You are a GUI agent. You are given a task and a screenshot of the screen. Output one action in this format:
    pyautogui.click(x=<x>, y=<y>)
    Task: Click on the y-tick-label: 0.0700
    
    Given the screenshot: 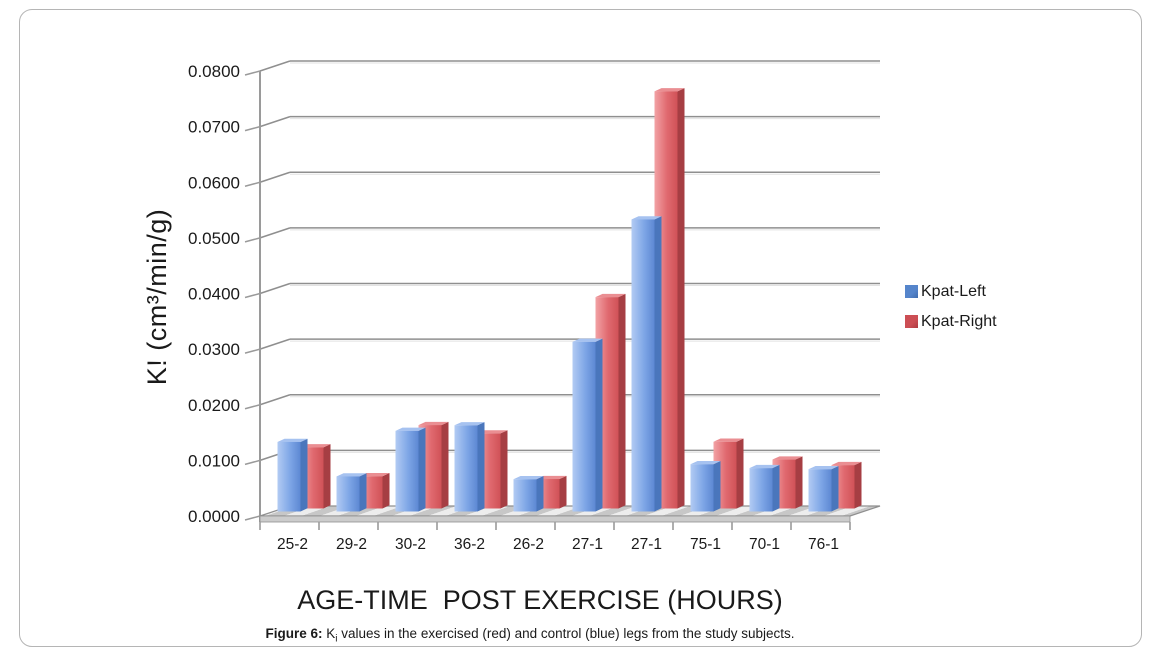 What is the action you would take?
    pyautogui.click(x=214, y=127)
    